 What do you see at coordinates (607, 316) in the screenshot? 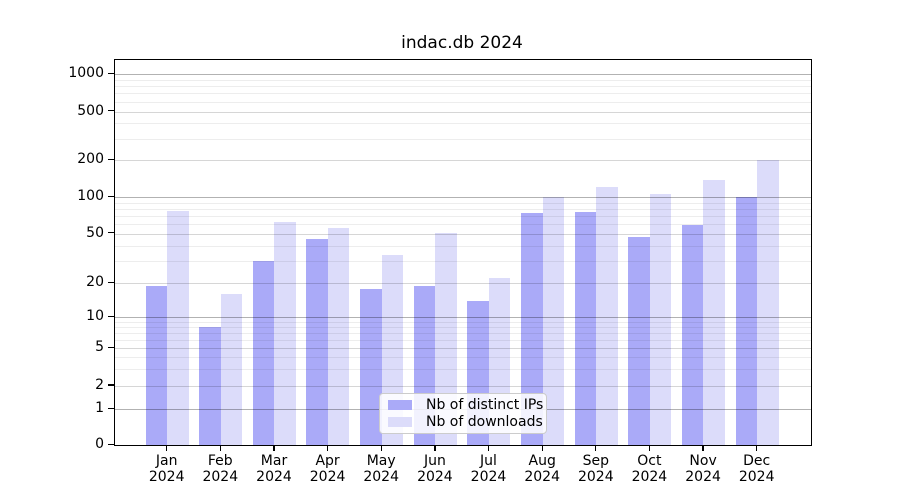
I see `bar-downloads-sep` at bounding box center [607, 316].